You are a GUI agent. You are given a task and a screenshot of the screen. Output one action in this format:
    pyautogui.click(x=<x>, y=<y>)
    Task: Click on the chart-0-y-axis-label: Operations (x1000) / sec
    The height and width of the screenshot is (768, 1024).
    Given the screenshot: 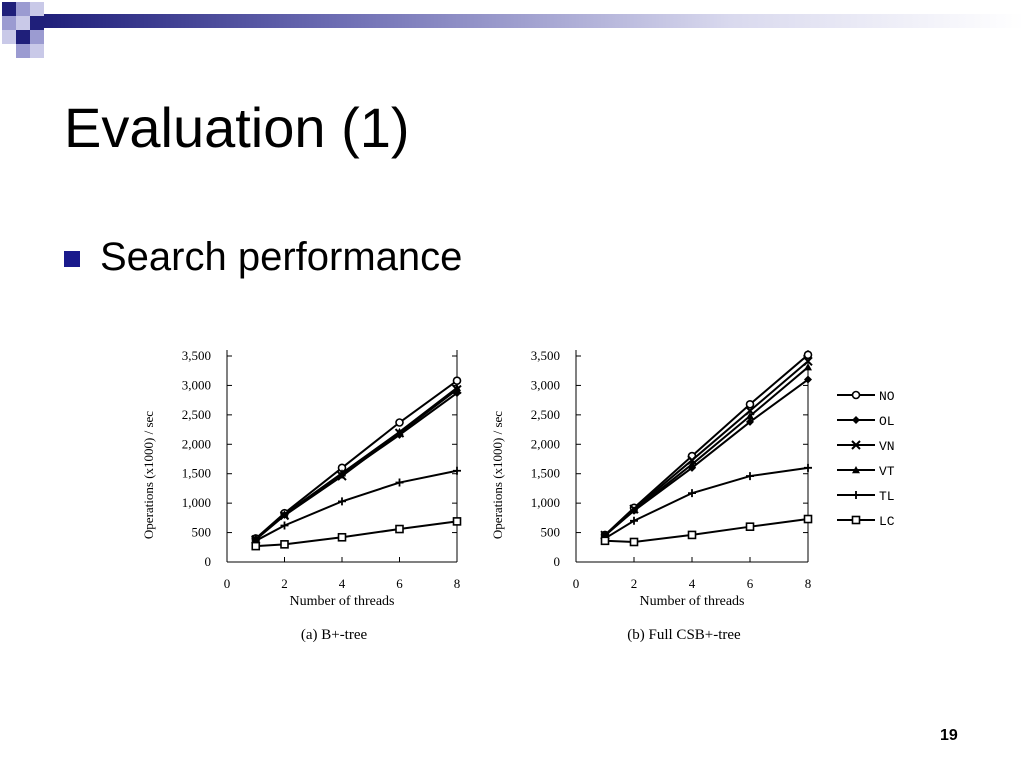 What is the action you would take?
    pyautogui.click(x=148, y=475)
    